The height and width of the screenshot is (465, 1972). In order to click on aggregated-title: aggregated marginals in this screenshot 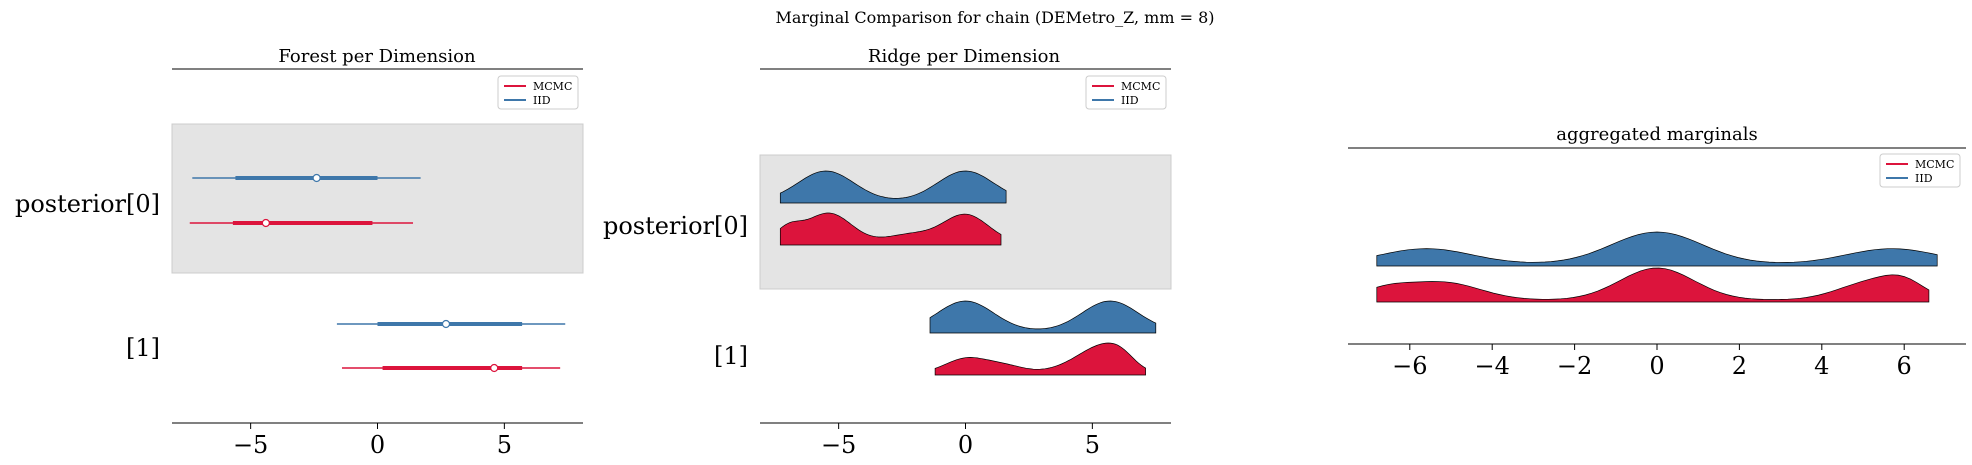, I will do `click(1656, 134)`.